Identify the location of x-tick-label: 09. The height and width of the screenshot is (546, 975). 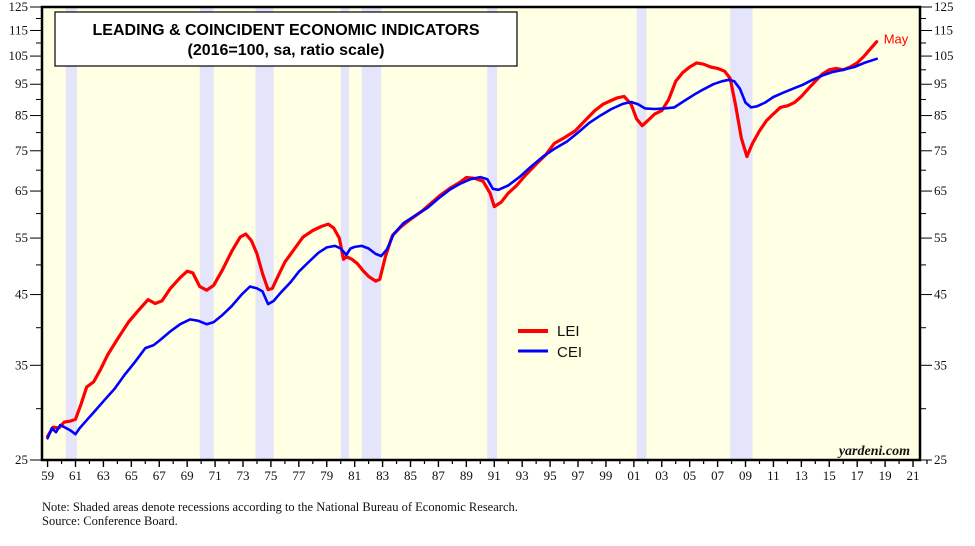
(745, 475).